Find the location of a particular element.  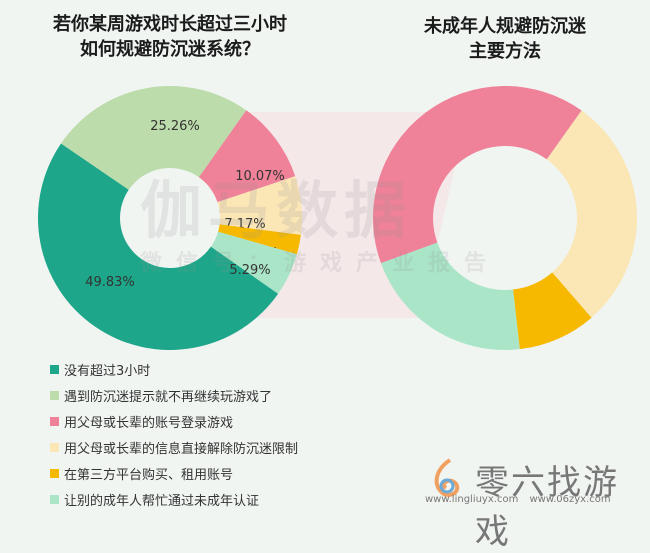

legend-item: 在第三方平台购买、租用账号 is located at coordinates (174, 473).